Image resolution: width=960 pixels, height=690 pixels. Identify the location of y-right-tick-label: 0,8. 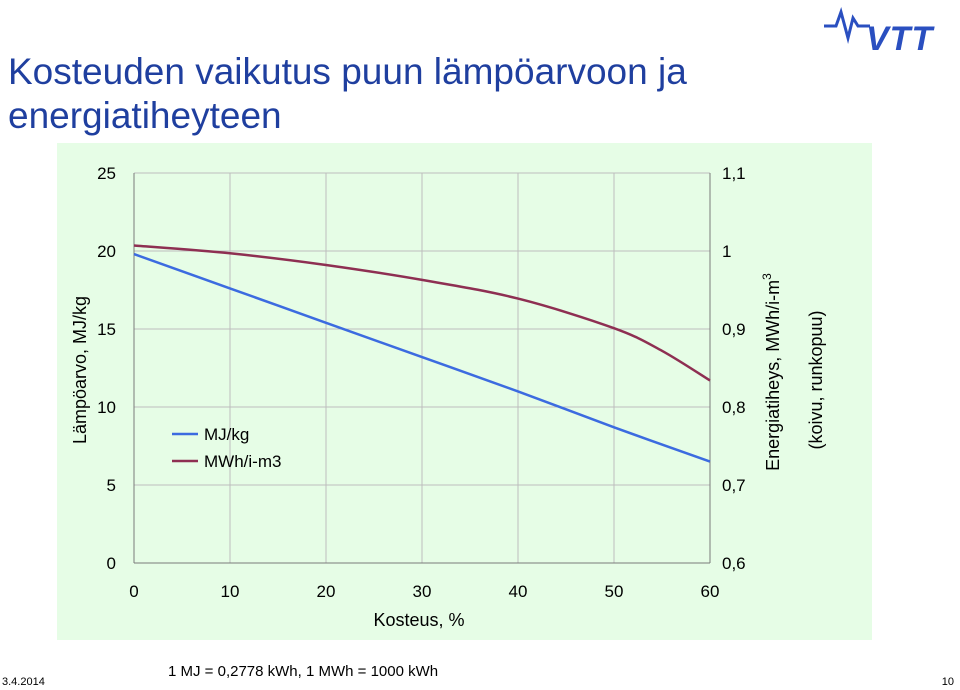
(734, 407).